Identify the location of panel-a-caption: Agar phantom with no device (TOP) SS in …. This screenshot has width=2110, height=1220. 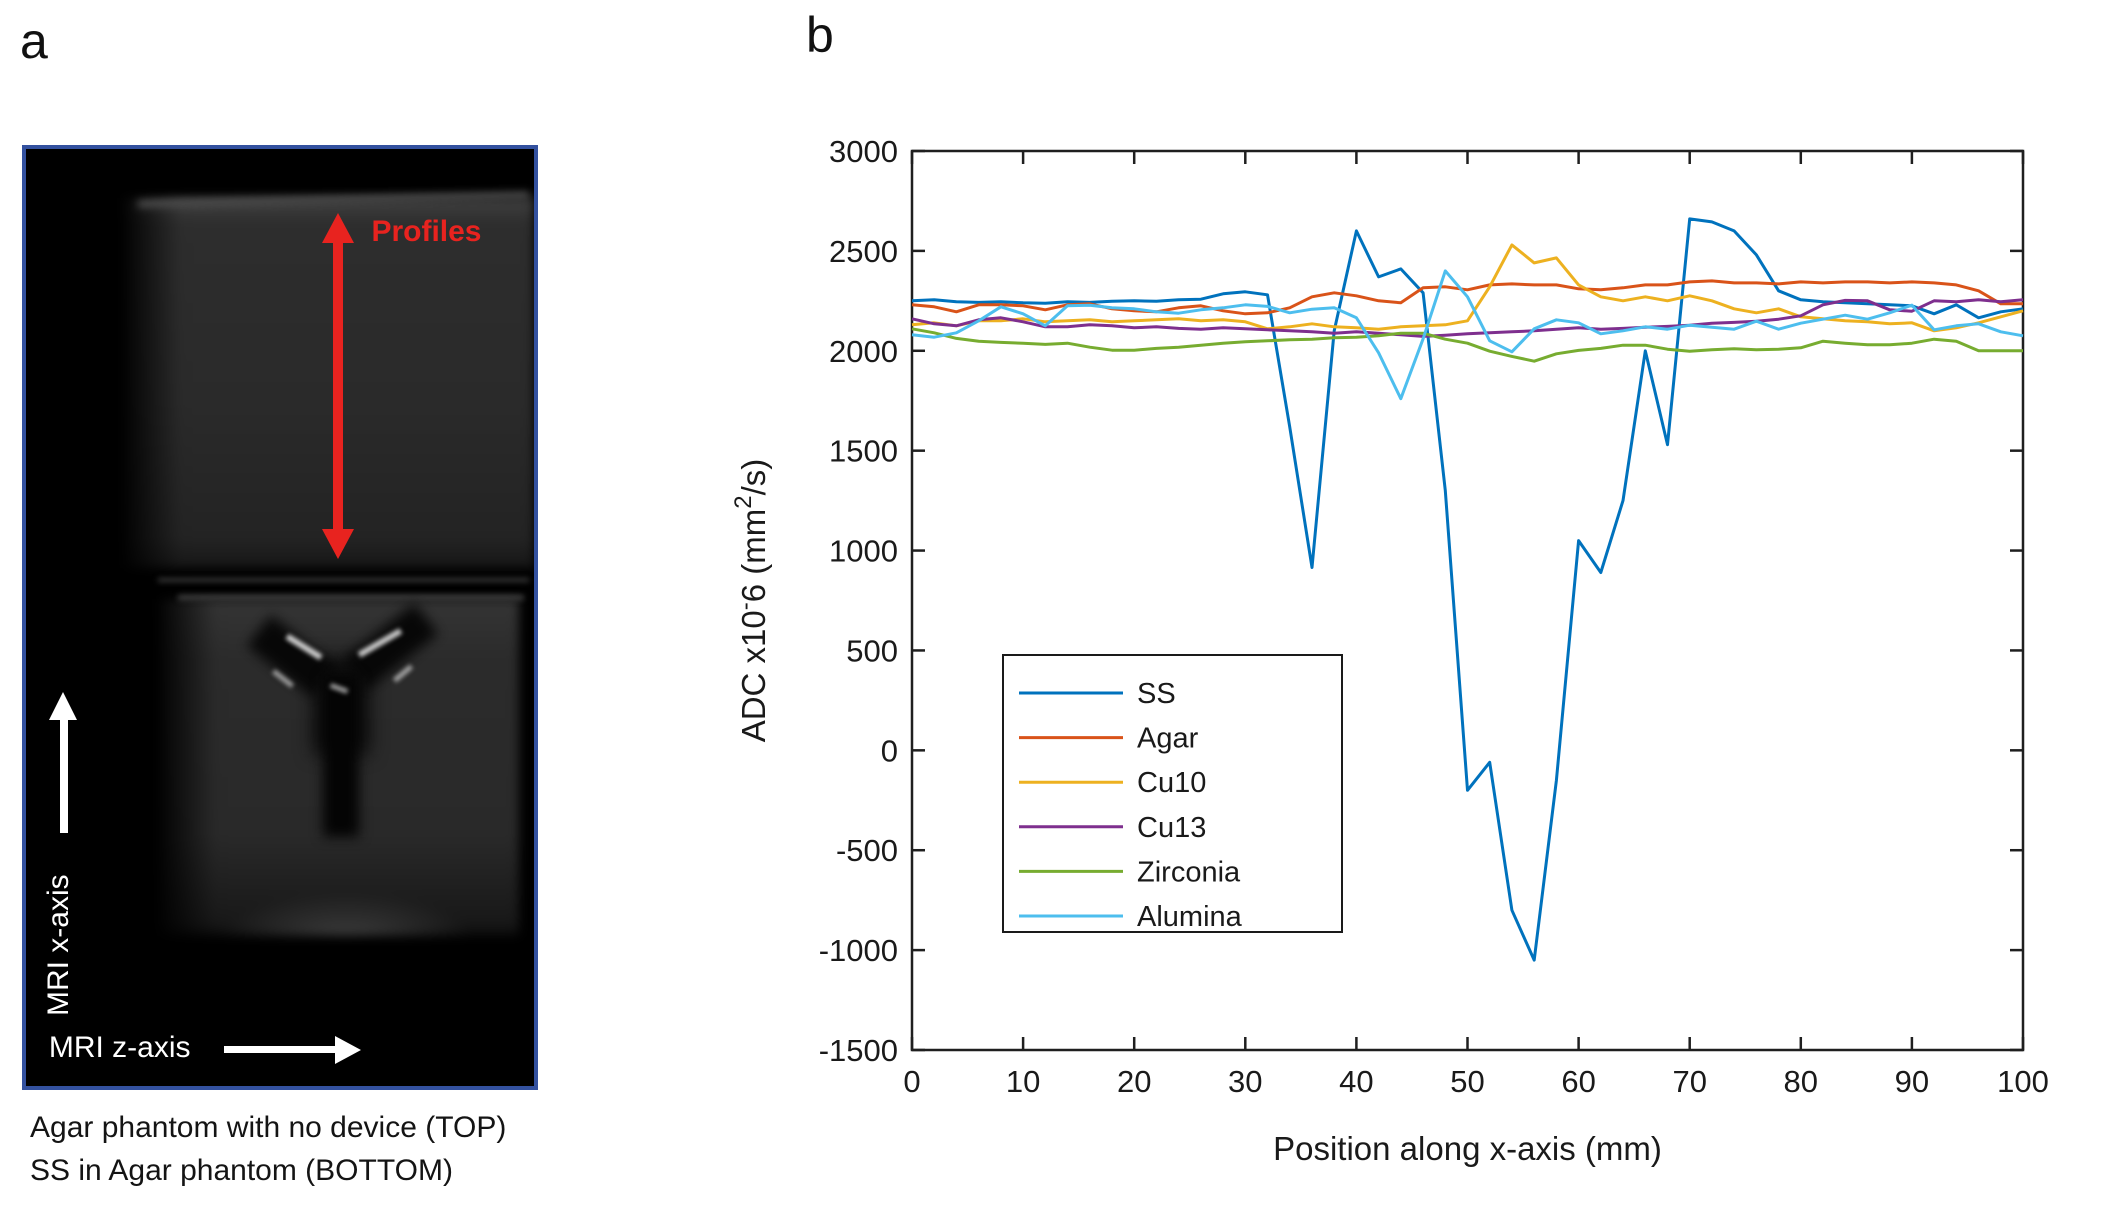
(268, 1149).